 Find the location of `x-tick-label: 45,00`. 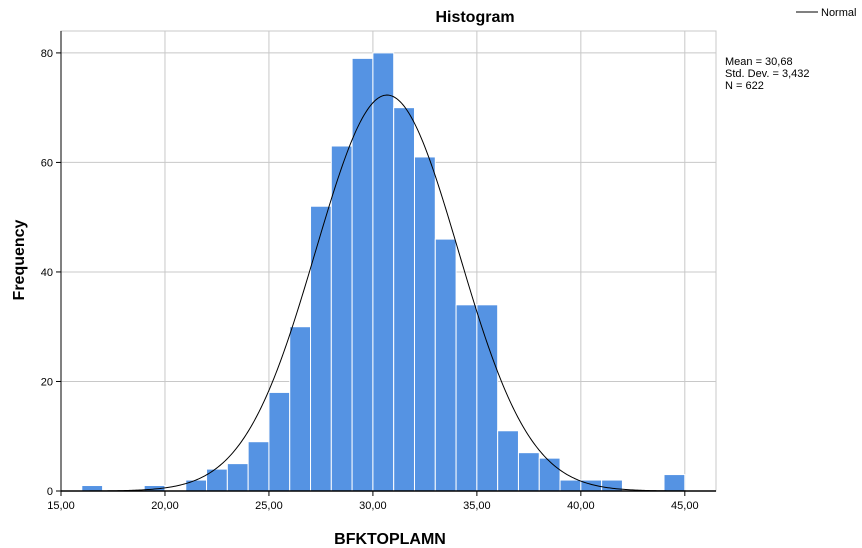

x-tick-label: 45,00 is located at coordinates (685, 506).